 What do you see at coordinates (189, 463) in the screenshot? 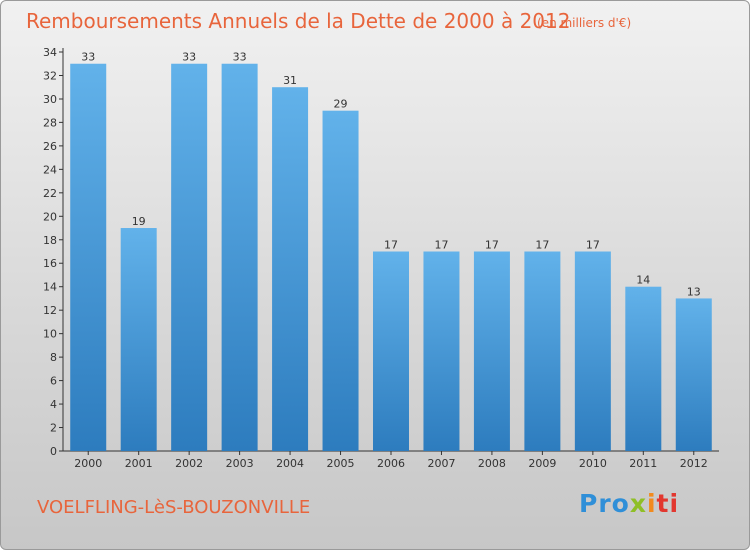
I see `x-tick-label: 2002` at bounding box center [189, 463].